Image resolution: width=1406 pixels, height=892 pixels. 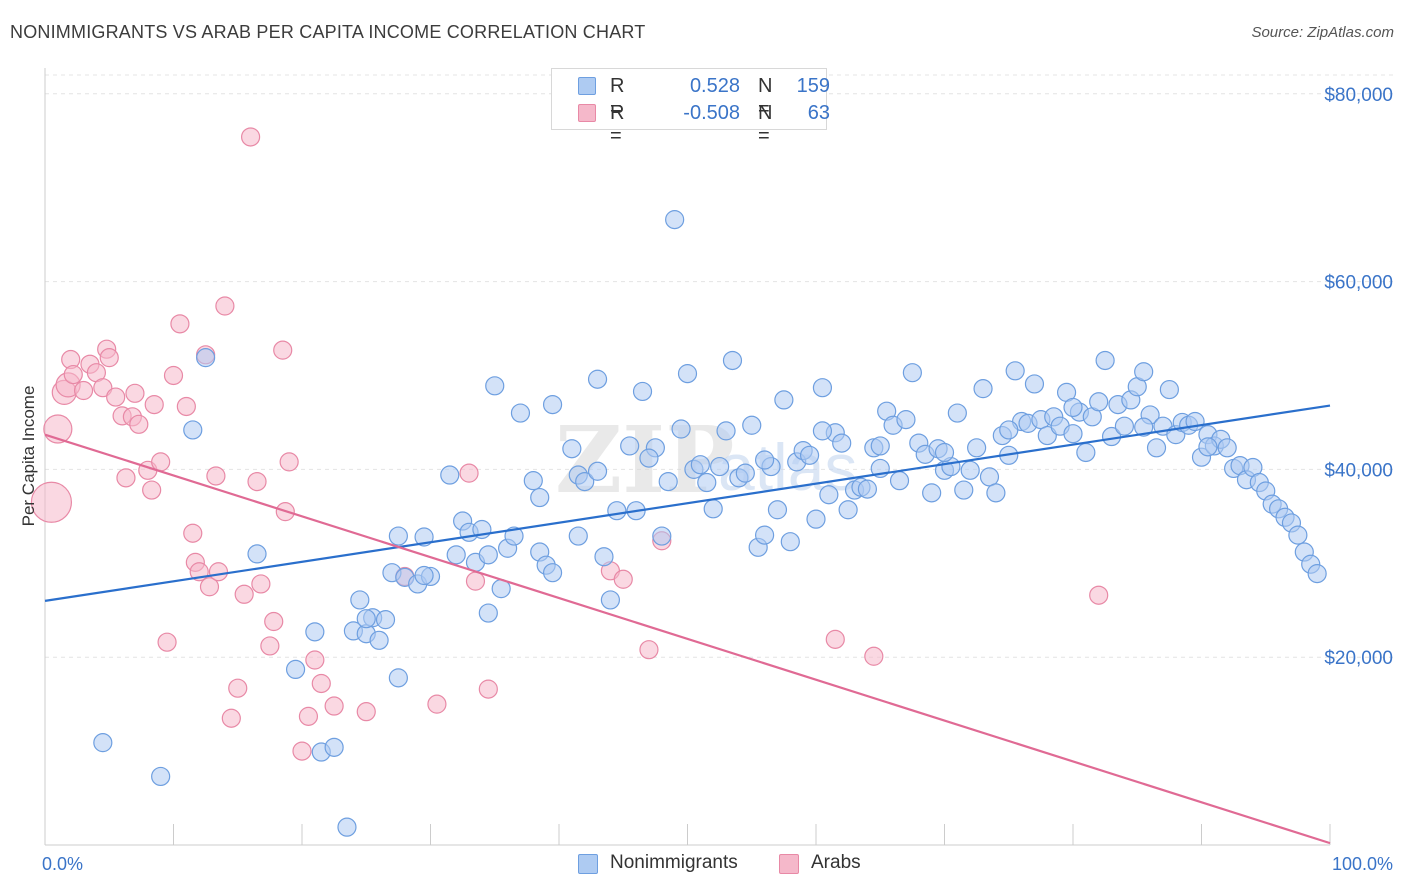 What do you see at coordinates (62, 864) in the screenshot?
I see `x-tick-min: 0.0%` at bounding box center [62, 864].